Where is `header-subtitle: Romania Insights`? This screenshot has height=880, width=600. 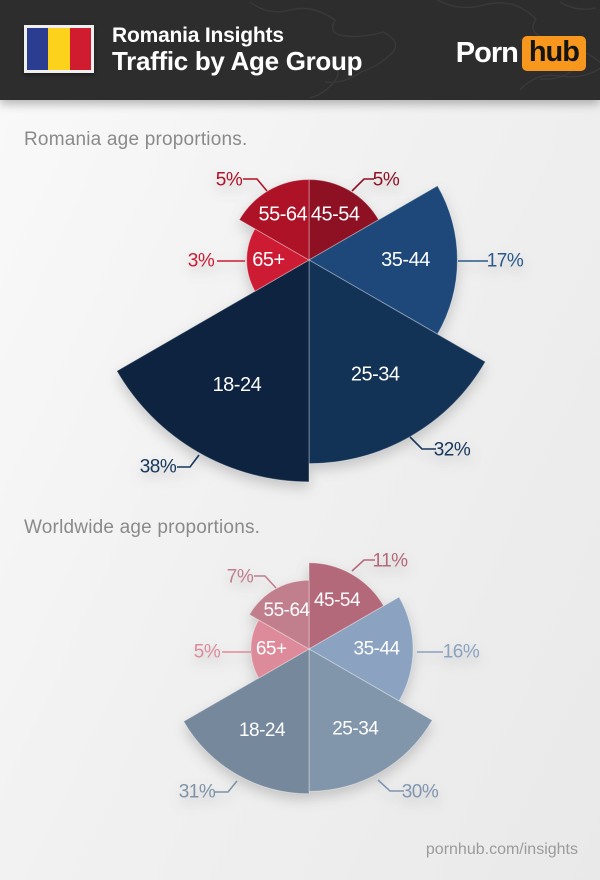
header-subtitle: Romania Insights is located at coordinates (198, 35).